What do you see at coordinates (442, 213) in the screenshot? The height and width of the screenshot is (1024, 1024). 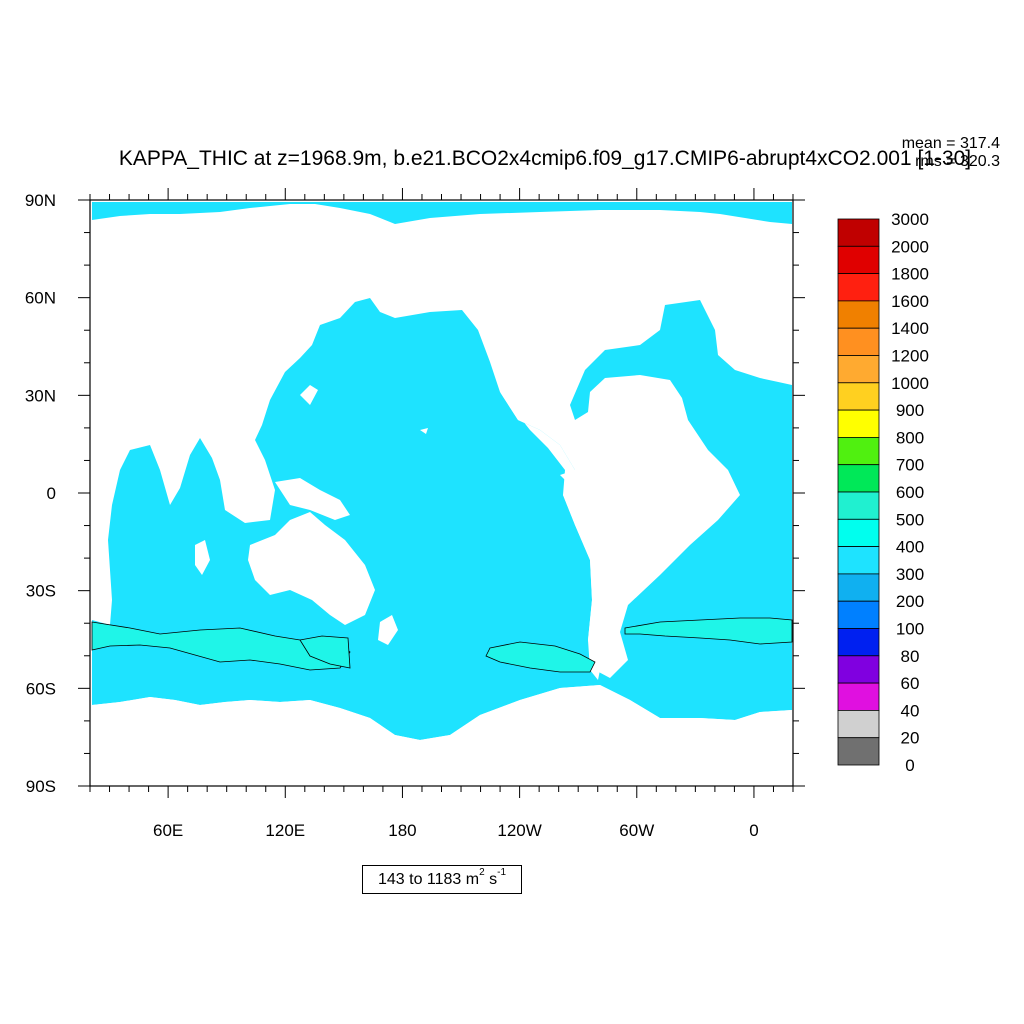 I see `arctic-ocean` at bounding box center [442, 213].